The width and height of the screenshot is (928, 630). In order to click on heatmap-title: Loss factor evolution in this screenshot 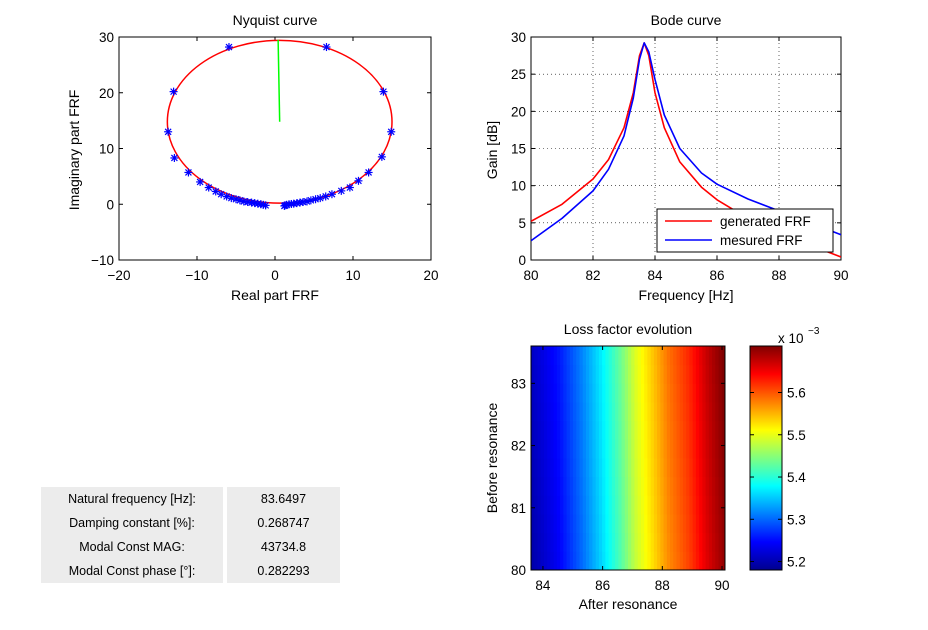, I will do `click(628, 329)`.